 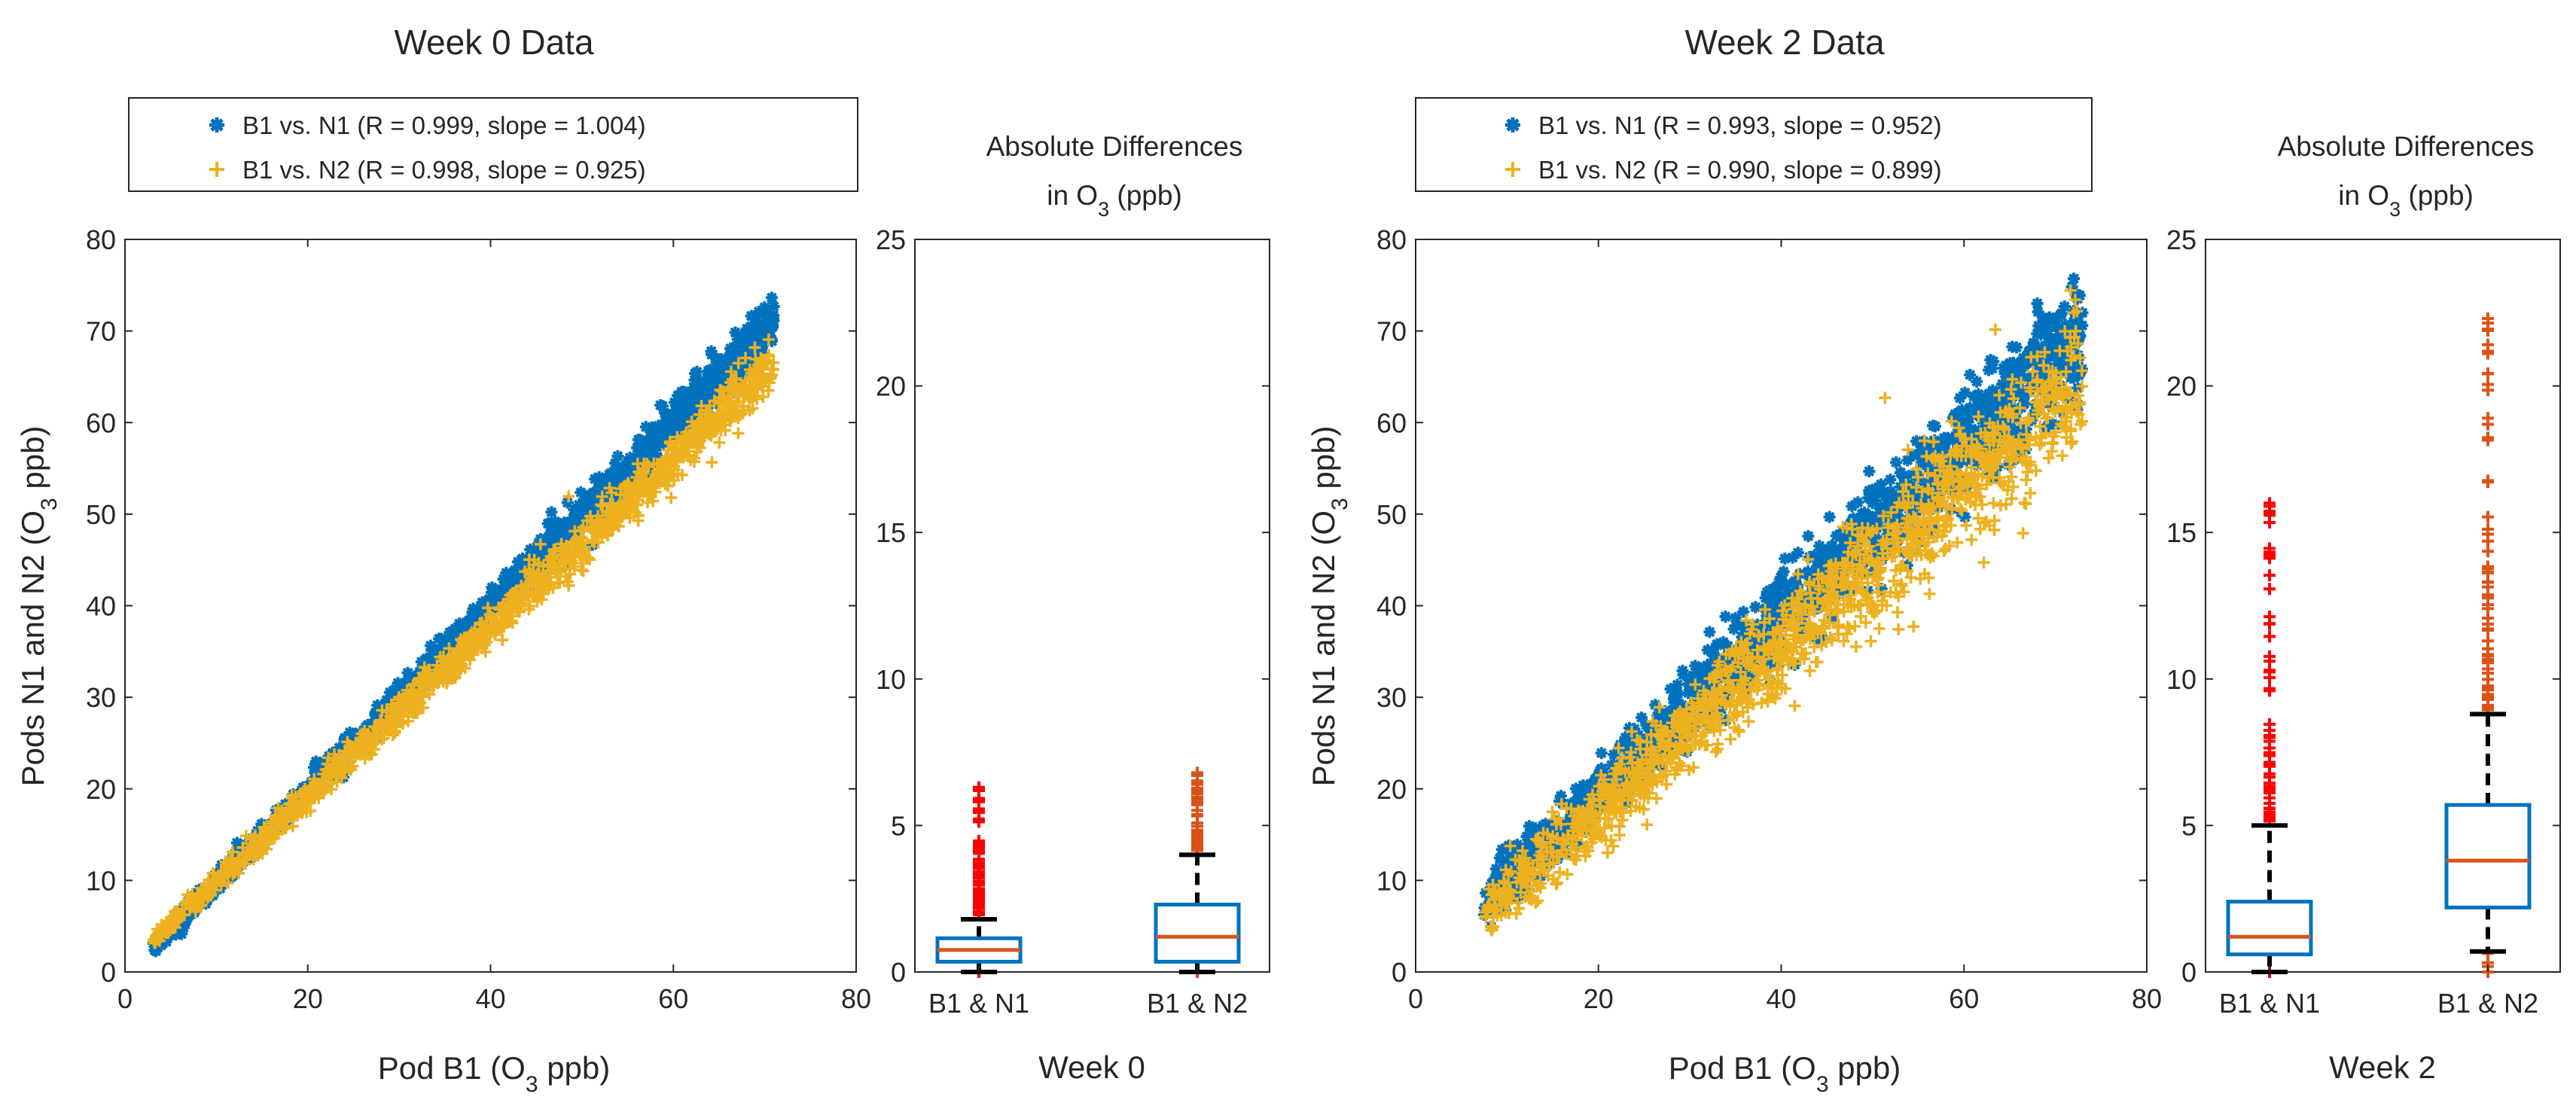 What do you see at coordinates (490, 998) in the screenshot?
I see `week0-xtick-label: 40` at bounding box center [490, 998].